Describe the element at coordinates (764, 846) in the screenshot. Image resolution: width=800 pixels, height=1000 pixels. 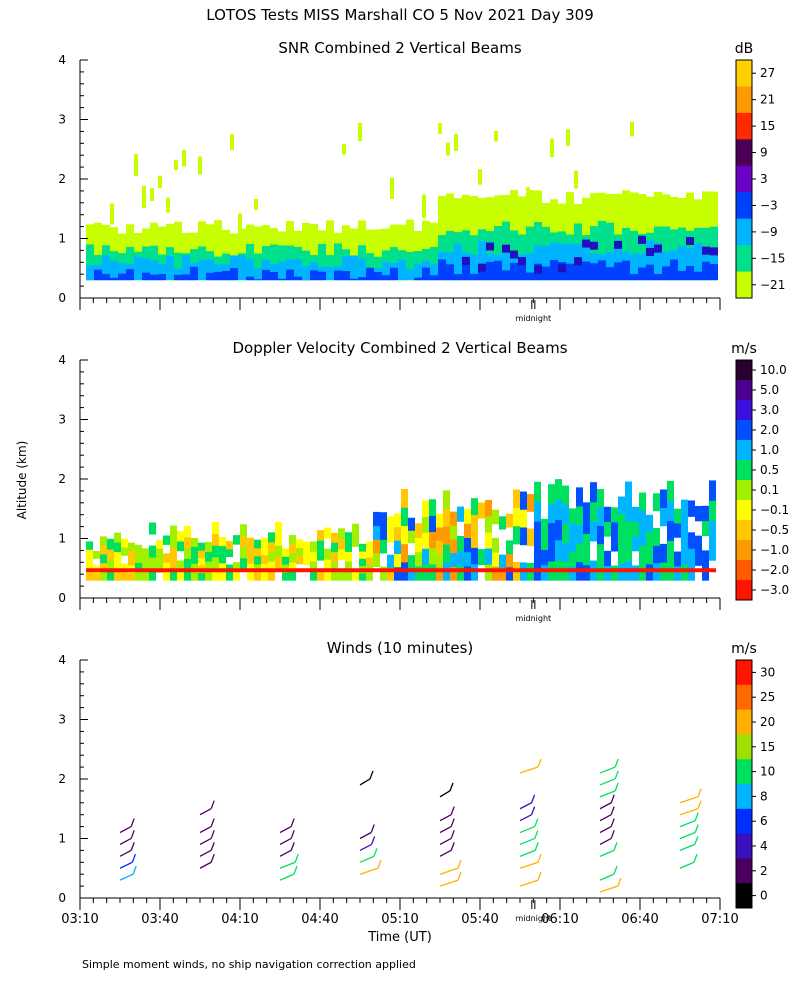
I see `colorbar-label: 4` at that location.